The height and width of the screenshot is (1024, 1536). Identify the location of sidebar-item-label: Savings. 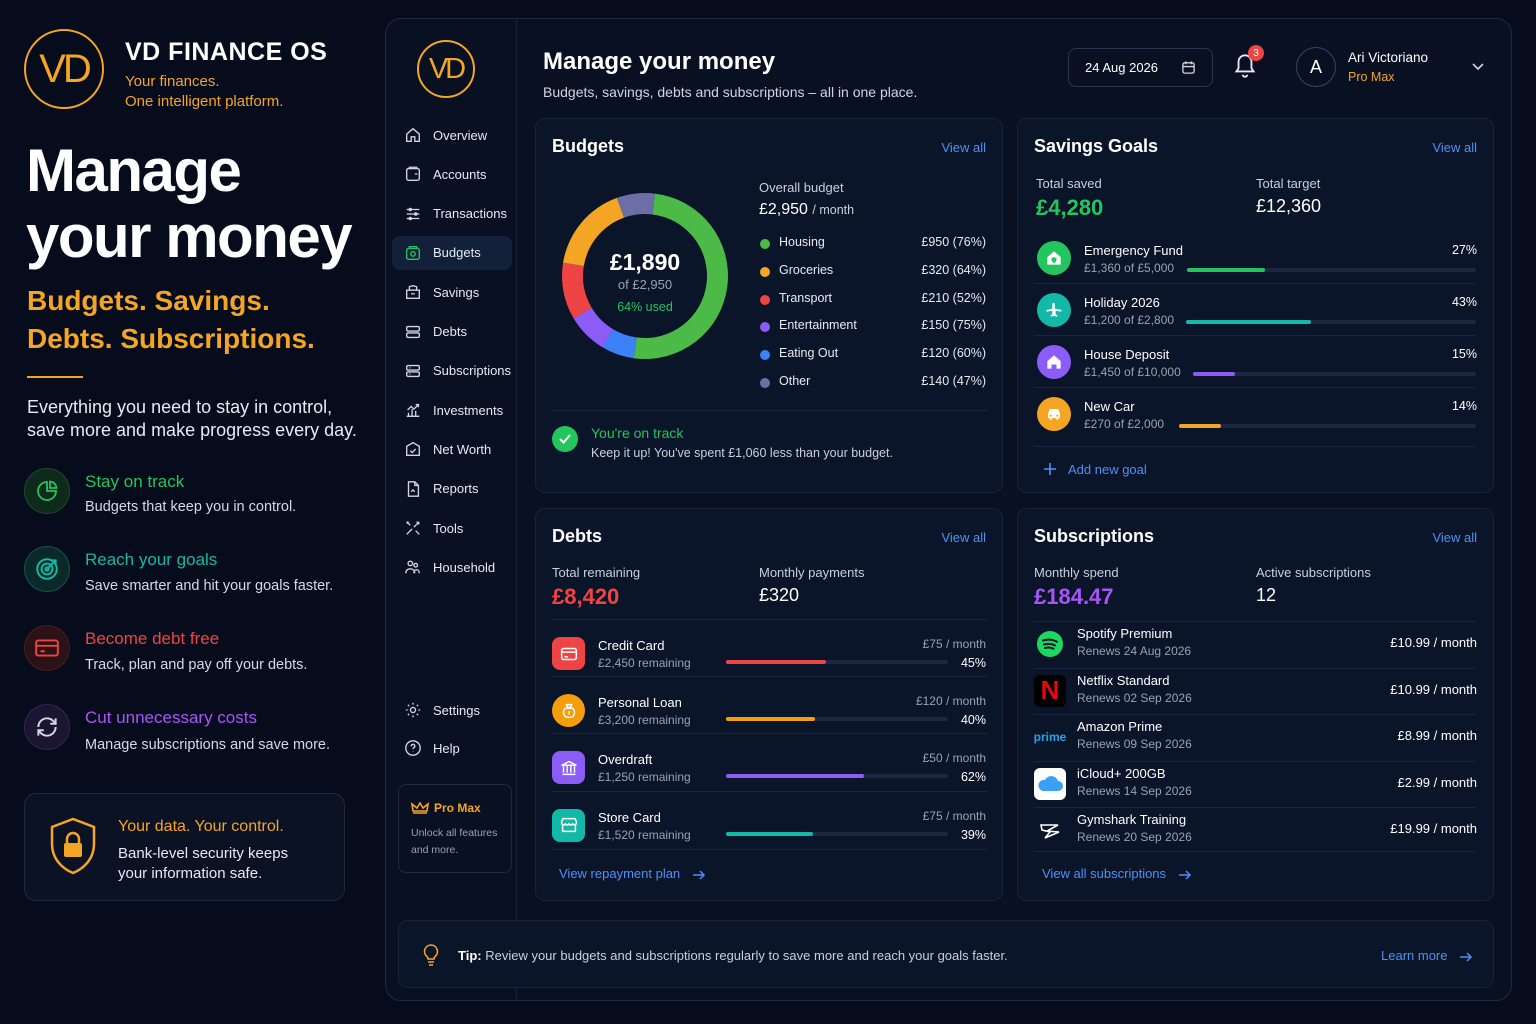
(456, 292).